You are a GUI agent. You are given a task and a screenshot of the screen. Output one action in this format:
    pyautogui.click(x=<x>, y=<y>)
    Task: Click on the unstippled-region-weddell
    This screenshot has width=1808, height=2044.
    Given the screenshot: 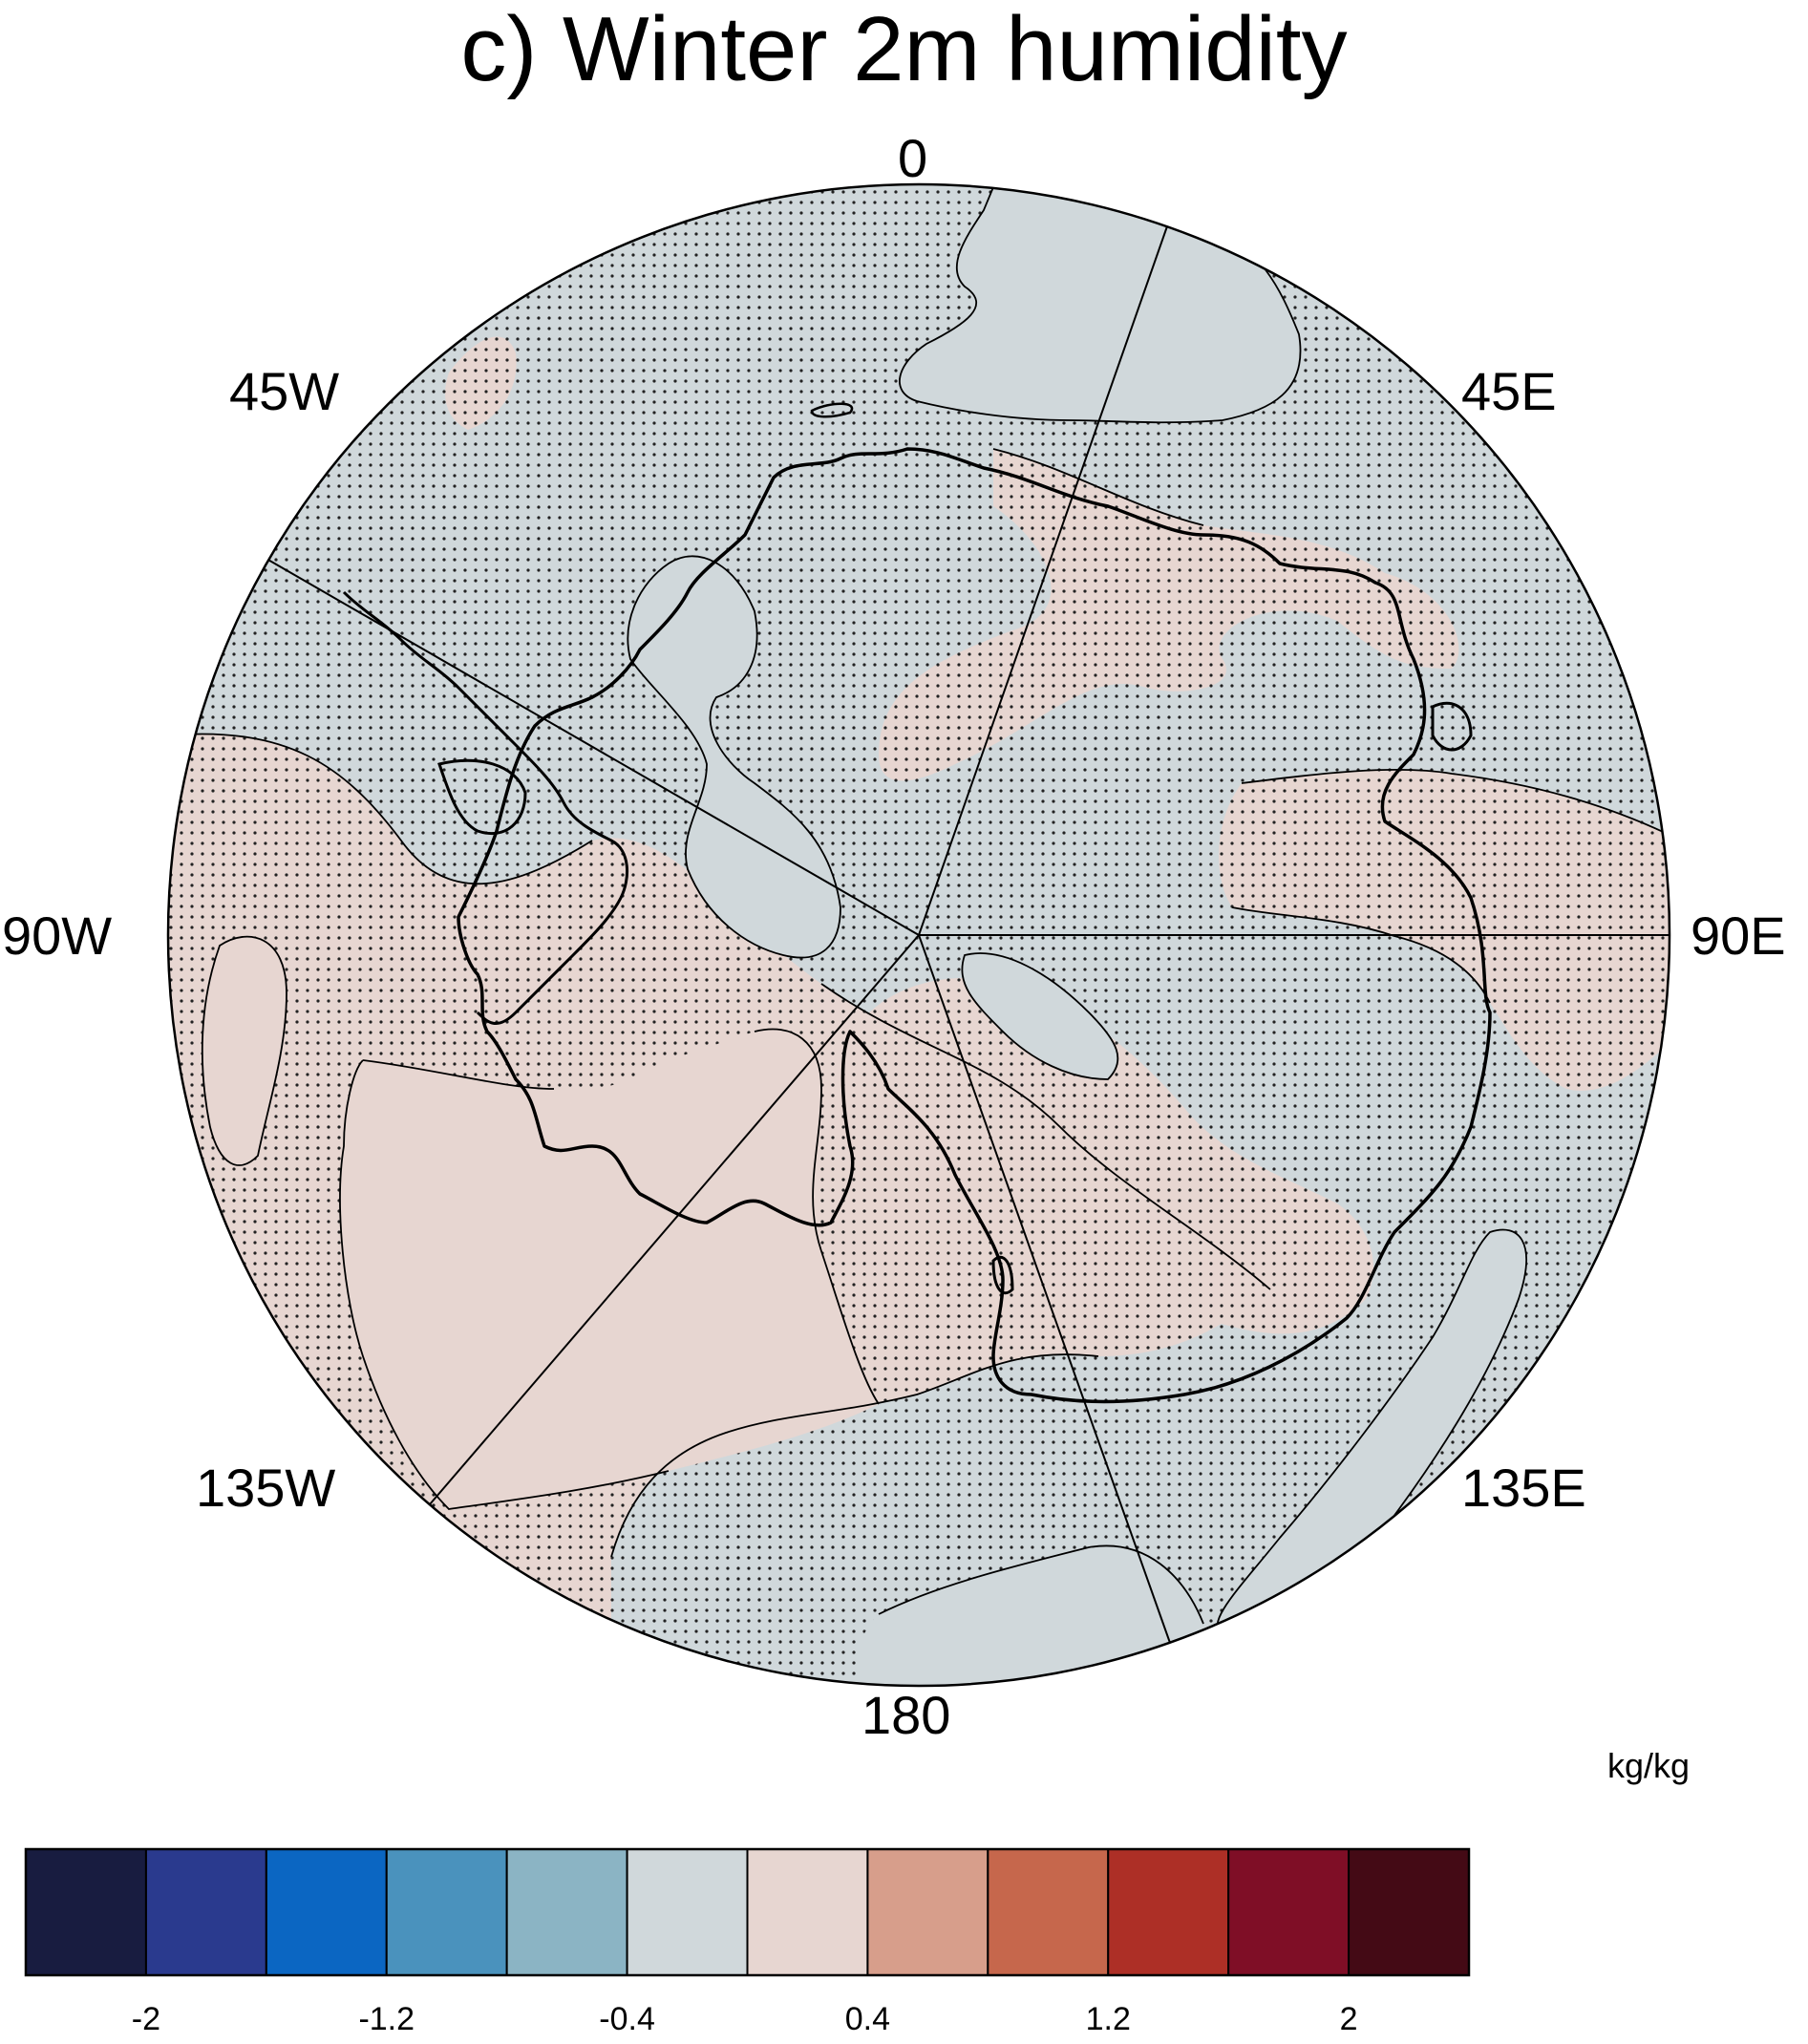 What is the action you would take?
    pyautogui.click(x=733, y=757)
    